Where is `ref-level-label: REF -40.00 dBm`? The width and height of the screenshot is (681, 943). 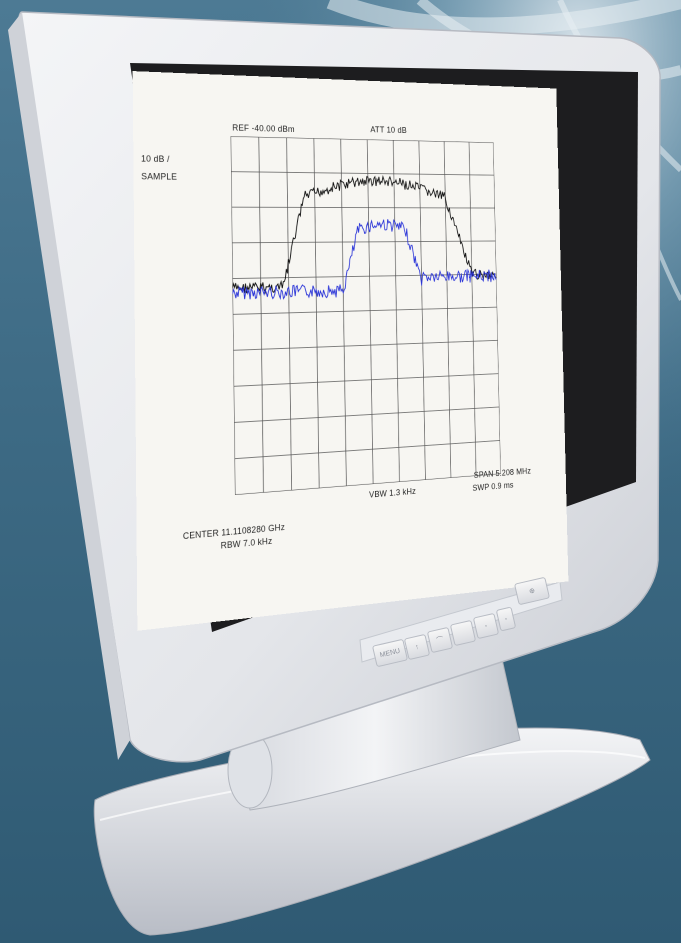
ref-level-label: REF -40.00 dBm is located at coordinates (263, 128).